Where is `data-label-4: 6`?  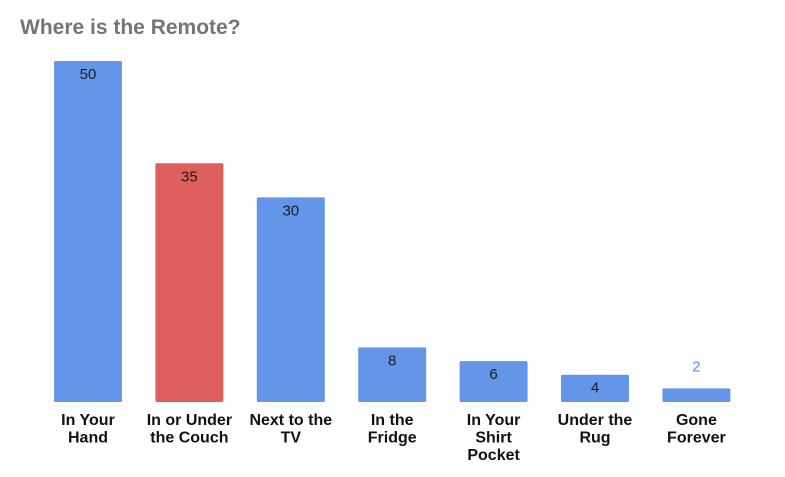 data-label-4: 6 is located at coordinates (493, 374).